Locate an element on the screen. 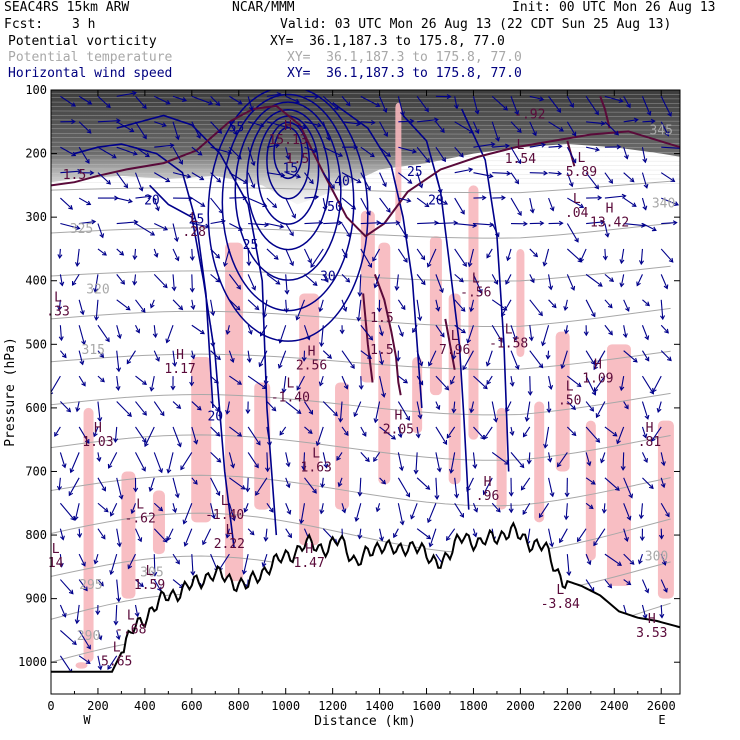 Image resolution: width=740 pixels, height=740 pixels. wind-speed-label: 40 is located at coordinates (342, 181).